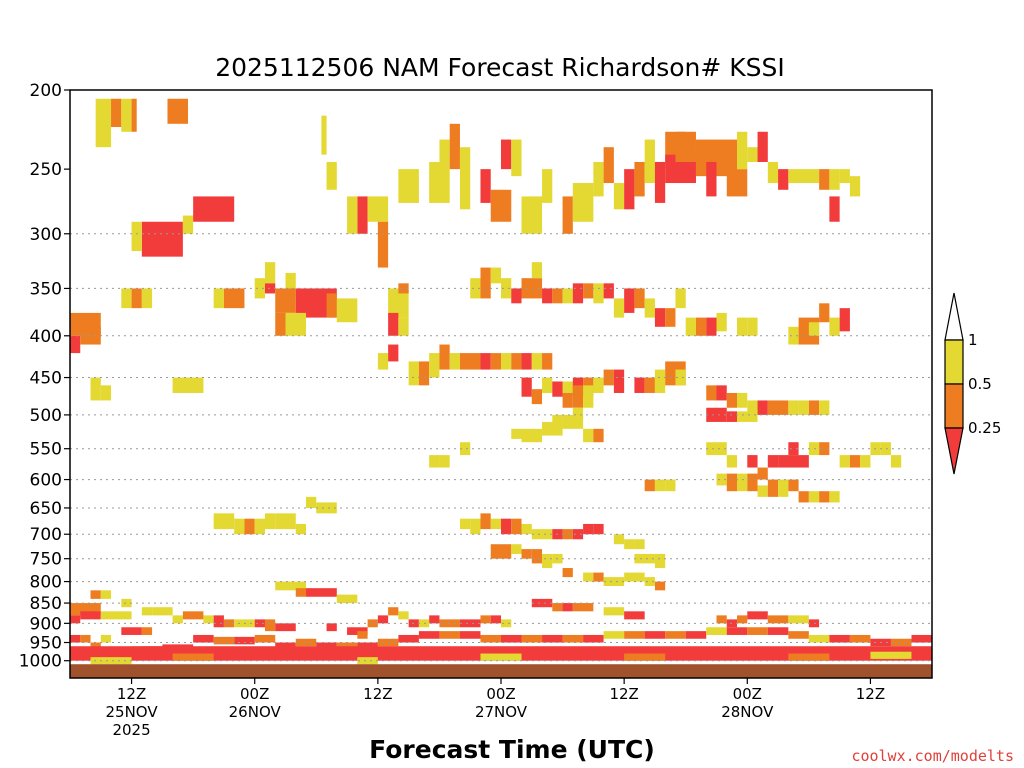  I want to click on y-tick-label: 950, so click(46, 644).